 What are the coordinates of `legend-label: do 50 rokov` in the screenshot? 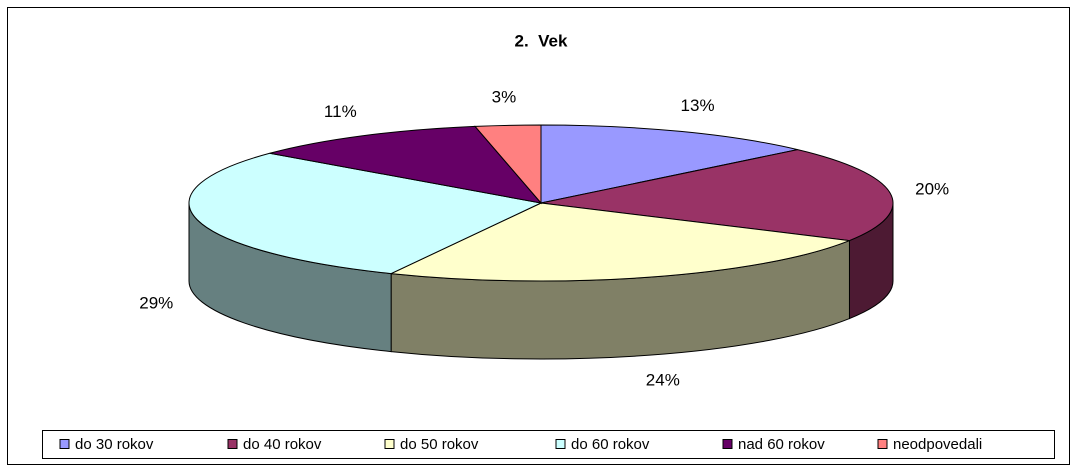 It's located at (439, 444).